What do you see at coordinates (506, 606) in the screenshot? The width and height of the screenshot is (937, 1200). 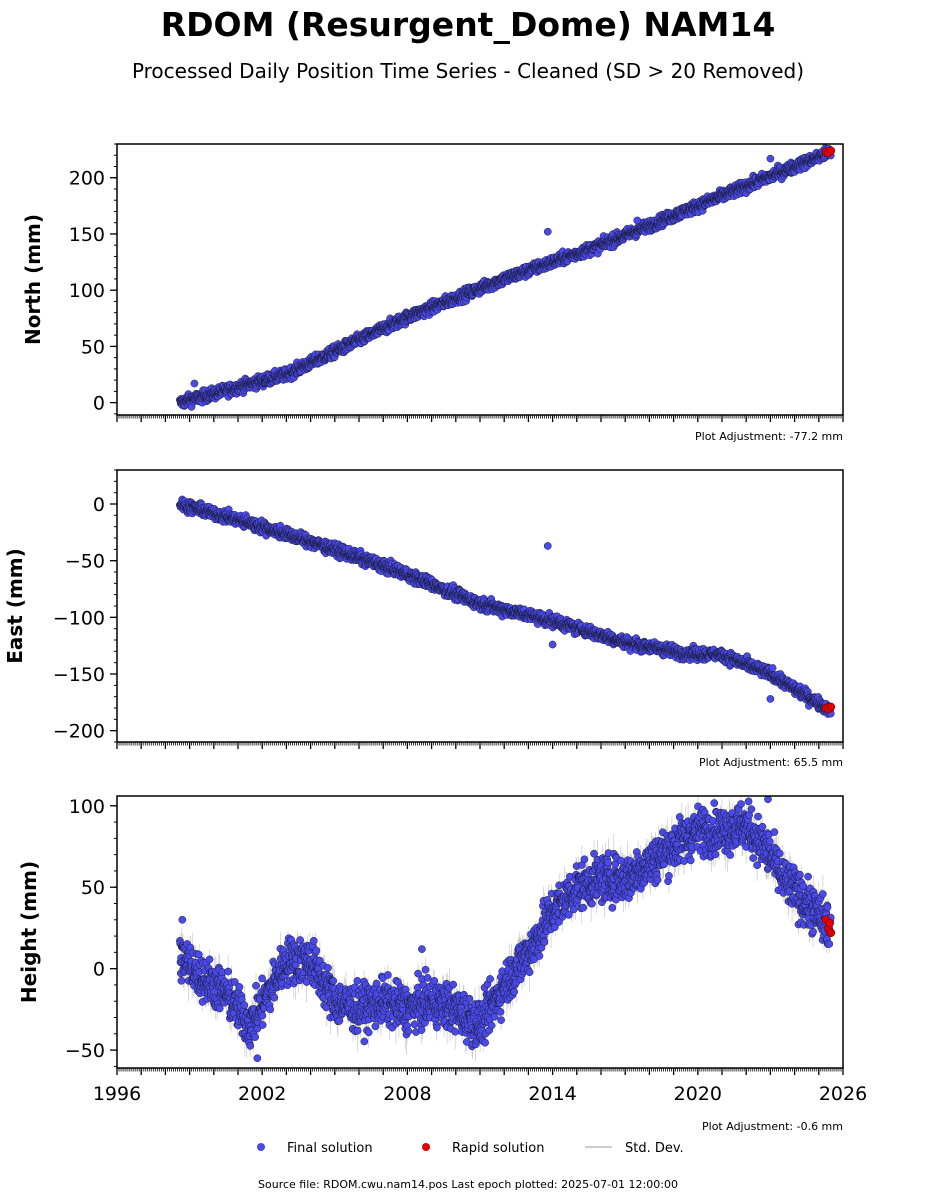 I see `plot-area` at bounding box center [506, 606].